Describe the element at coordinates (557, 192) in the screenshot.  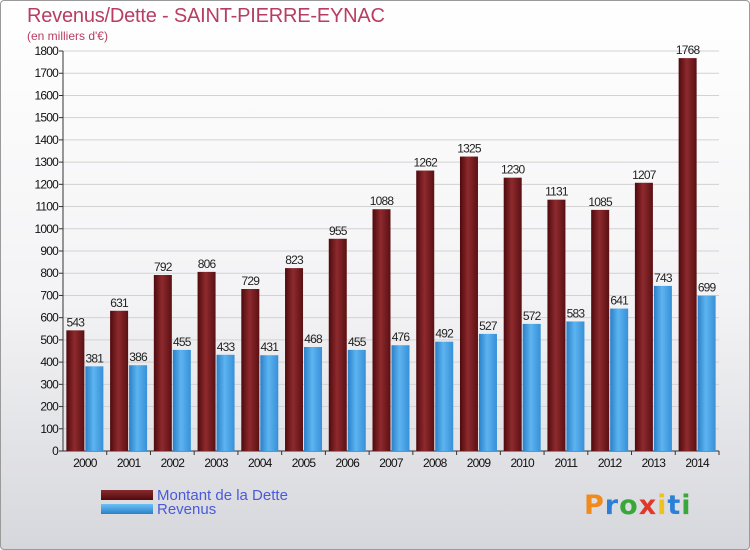
I see `data-label-dette: 1131` at that location.